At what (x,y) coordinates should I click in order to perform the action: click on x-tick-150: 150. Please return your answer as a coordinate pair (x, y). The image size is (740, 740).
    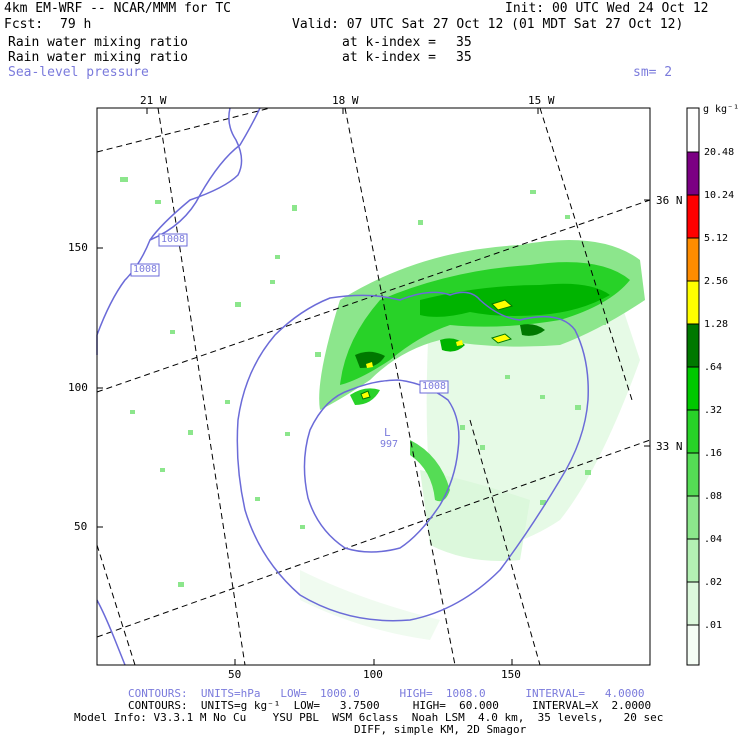
    Looking at the image, I should click on (511, 674).